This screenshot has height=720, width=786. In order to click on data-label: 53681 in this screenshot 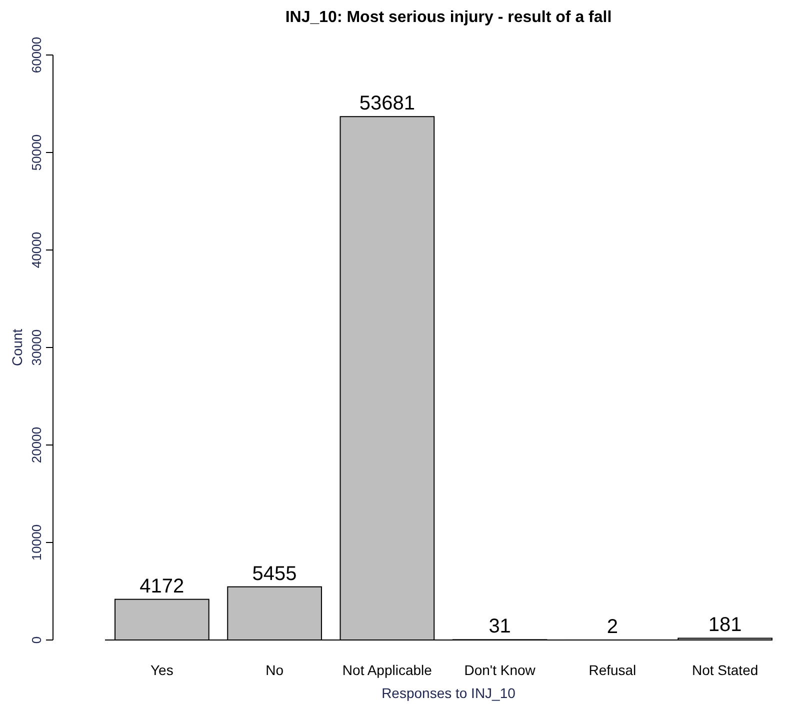, I will do `click(387, 103)`.